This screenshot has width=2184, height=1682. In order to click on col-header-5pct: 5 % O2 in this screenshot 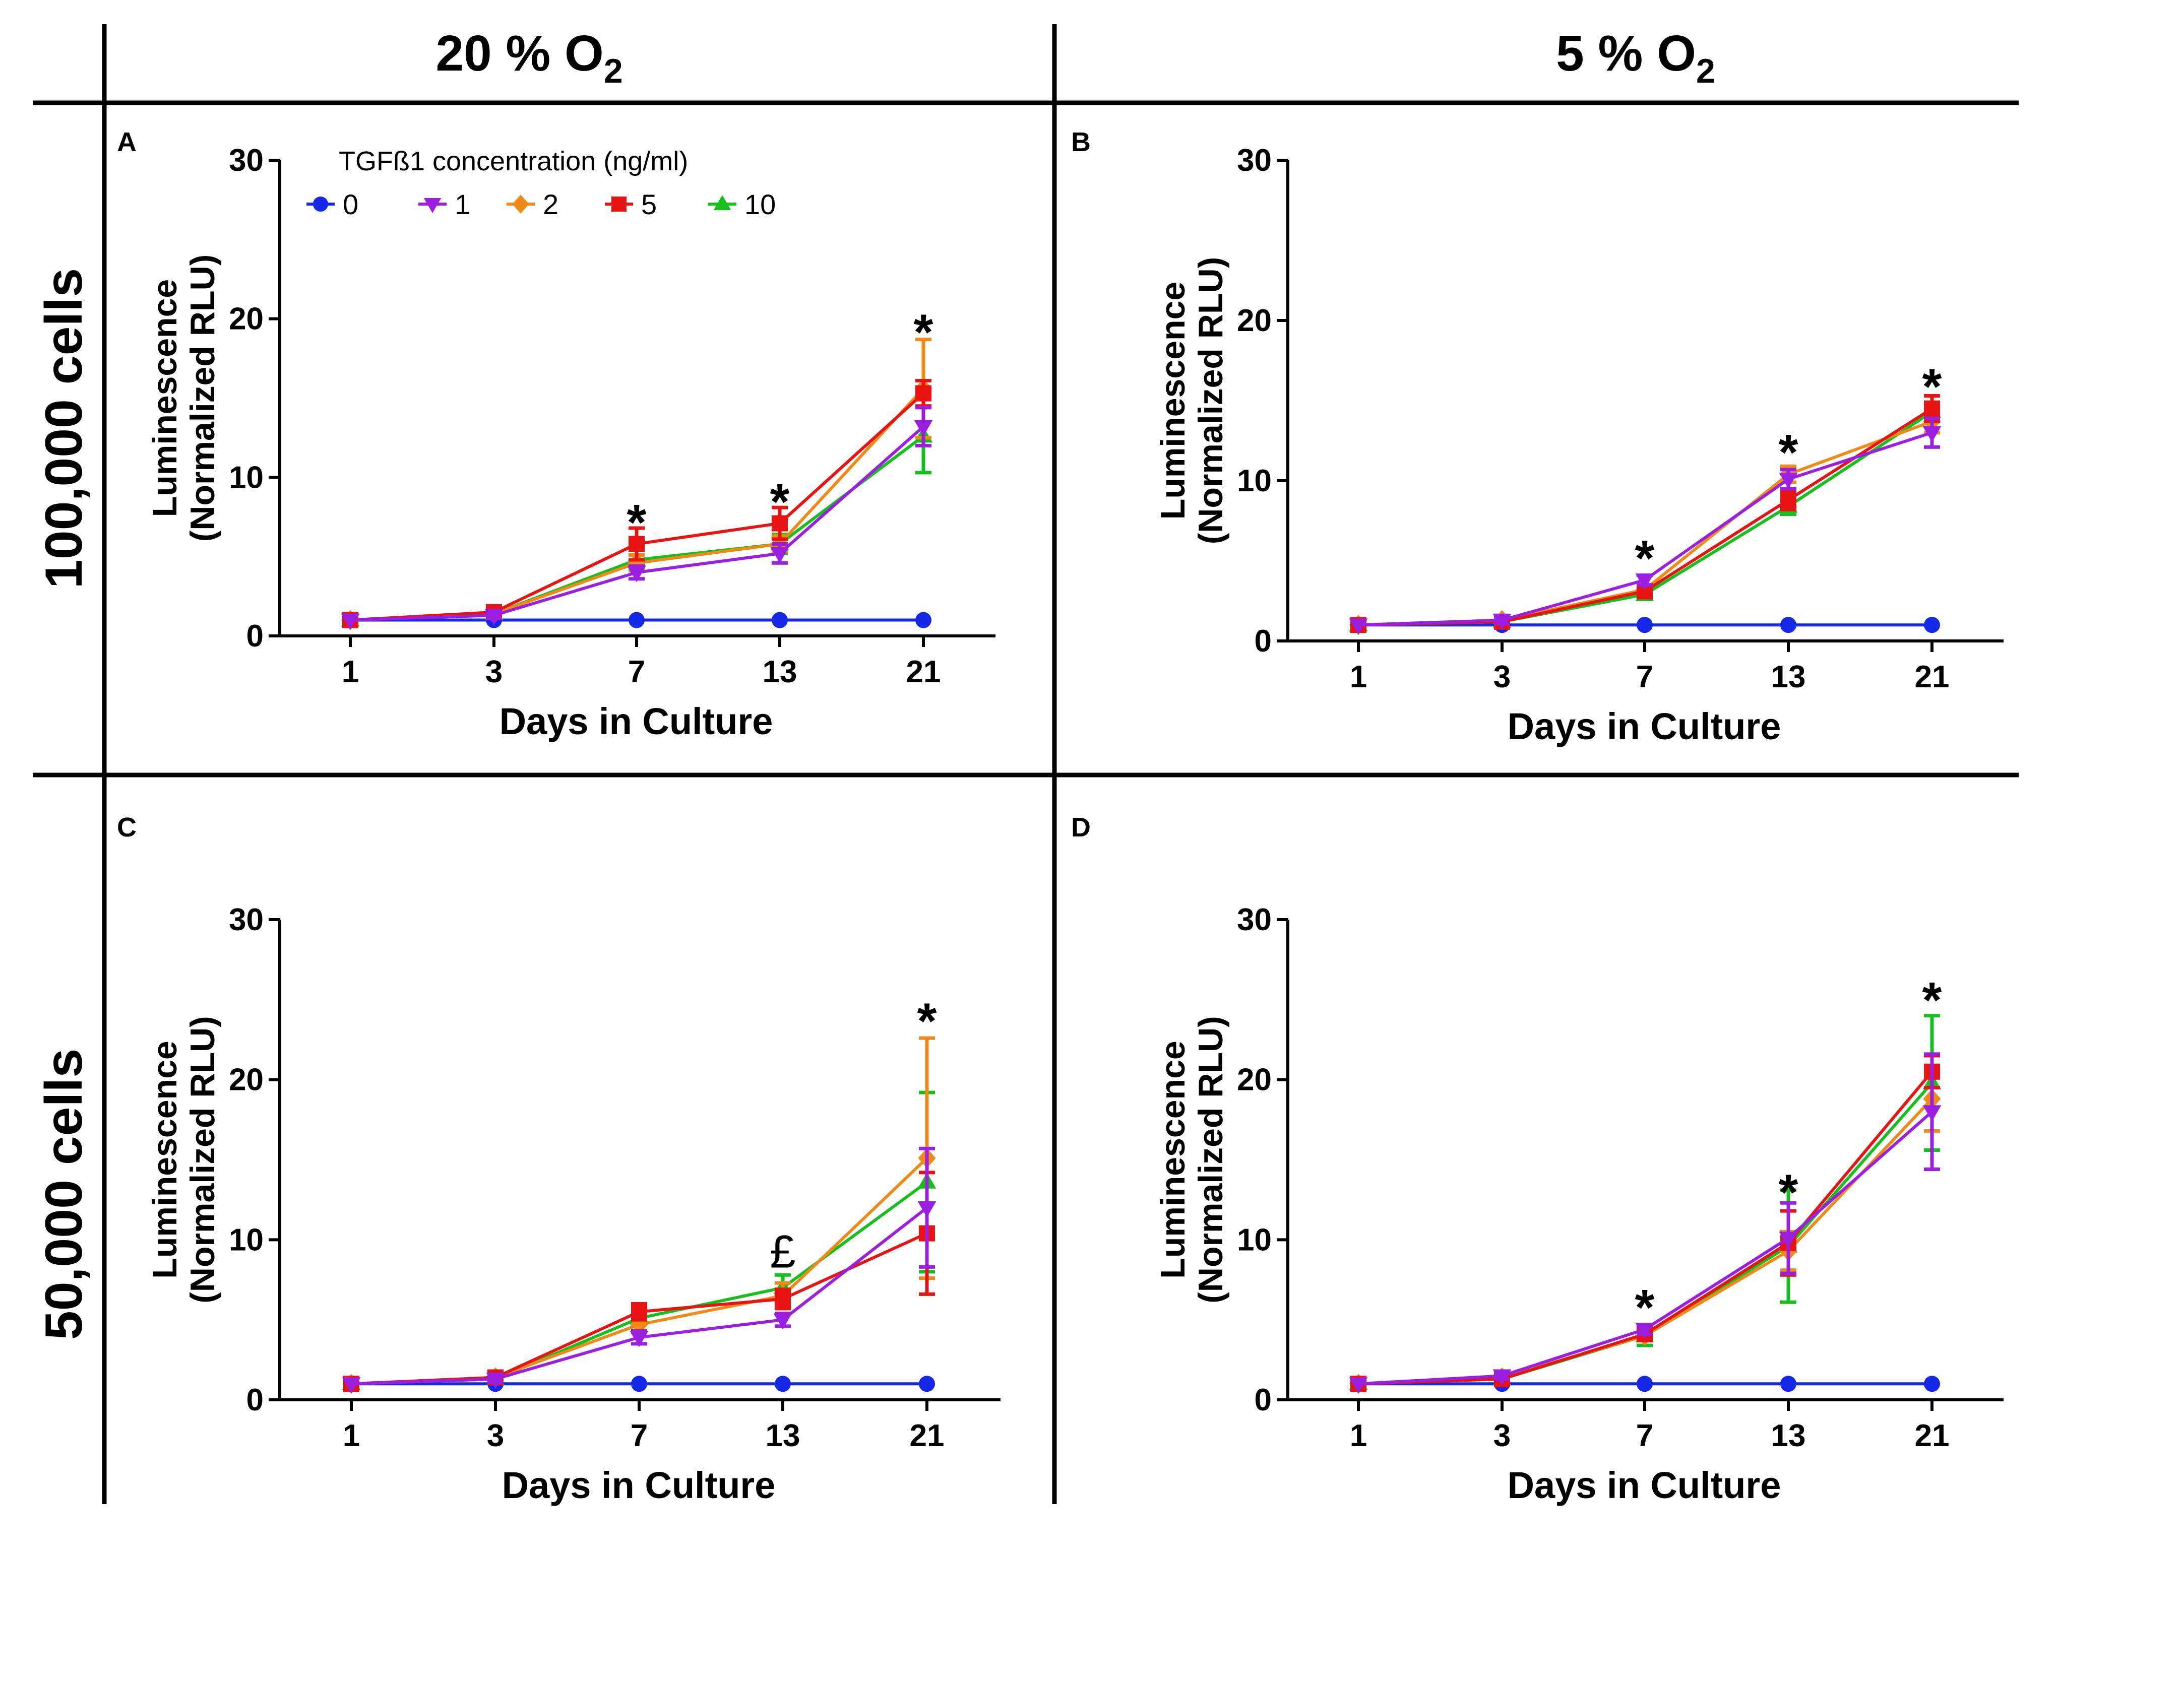, I will do `click(1635, 57)`.